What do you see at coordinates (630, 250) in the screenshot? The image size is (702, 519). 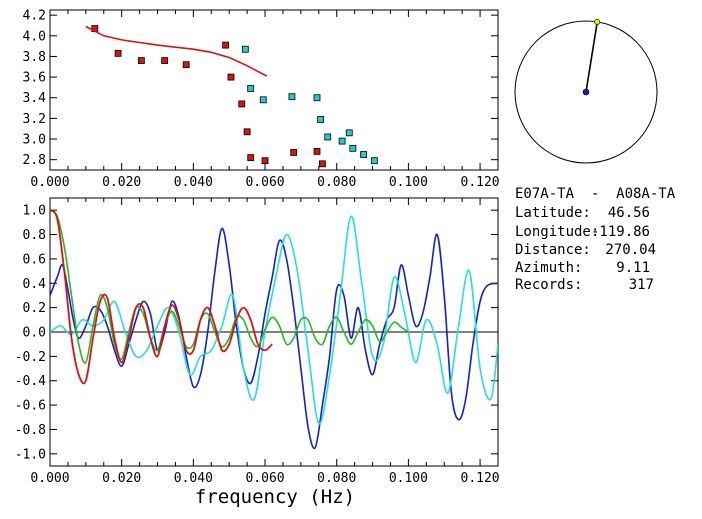 I see `distance-value: 270.04` at bounding box center [630, 250].